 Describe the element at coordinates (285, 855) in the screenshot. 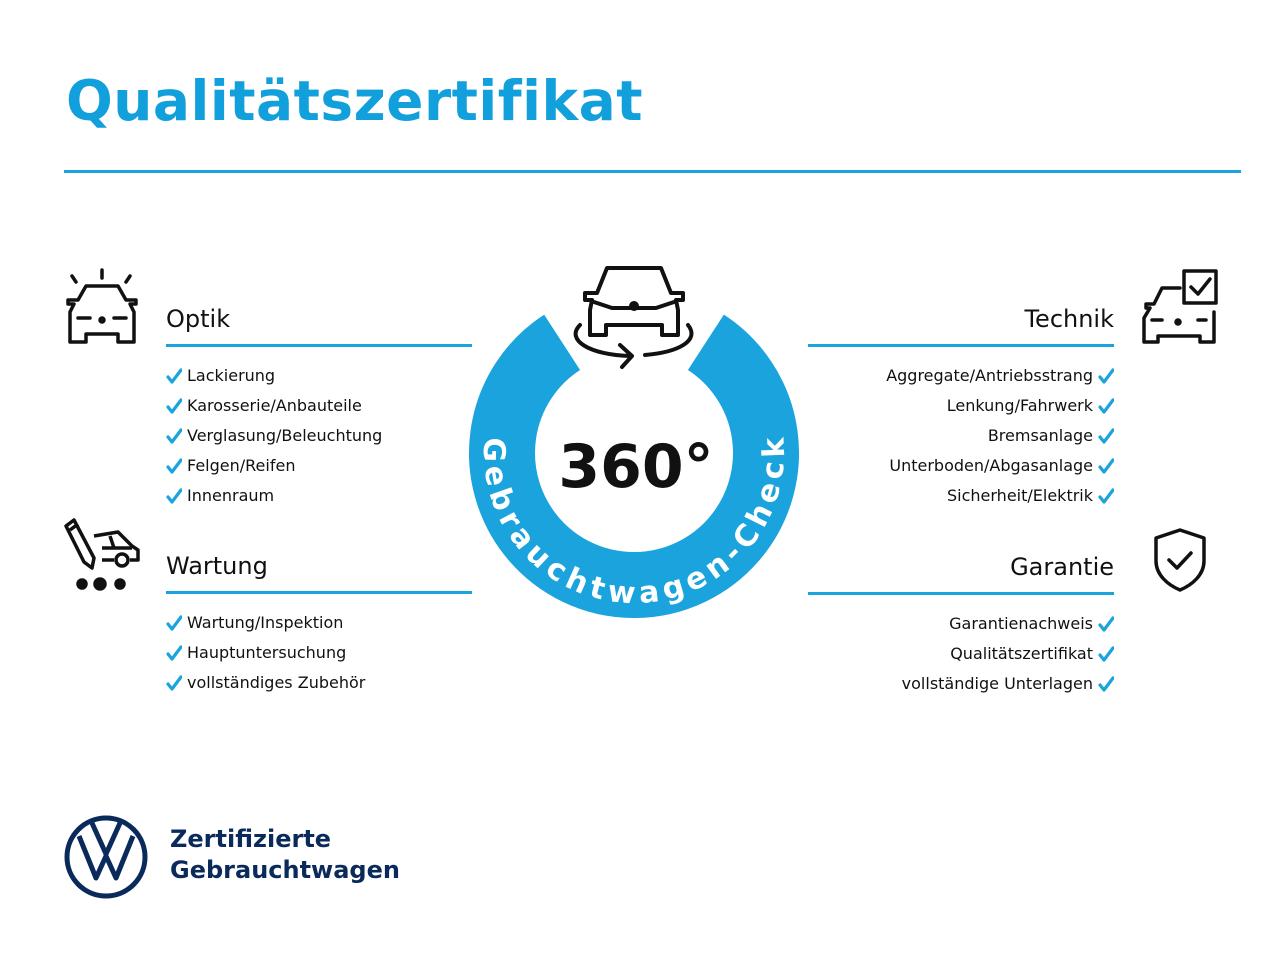

I see `brand-text: Zertifizierte Gebrauchtwagen` at that location.